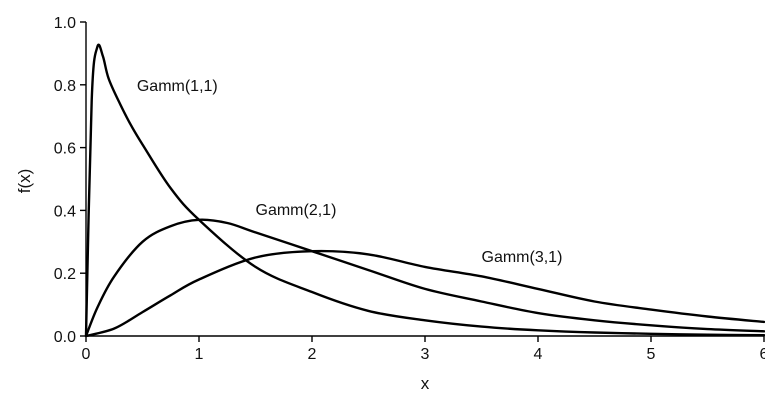  I want to click on y-axis-title: f(x), so click(24, 181).